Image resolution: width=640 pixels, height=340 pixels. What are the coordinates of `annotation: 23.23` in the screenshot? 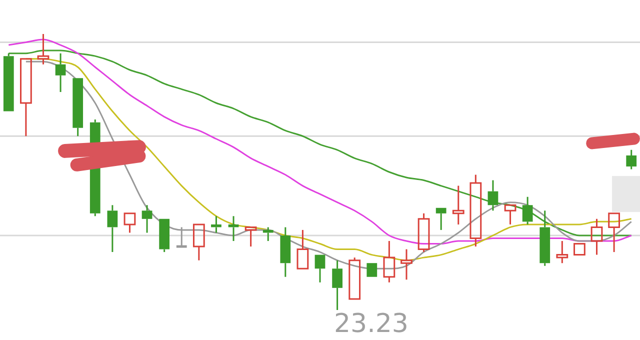 It's located at (371, 323).